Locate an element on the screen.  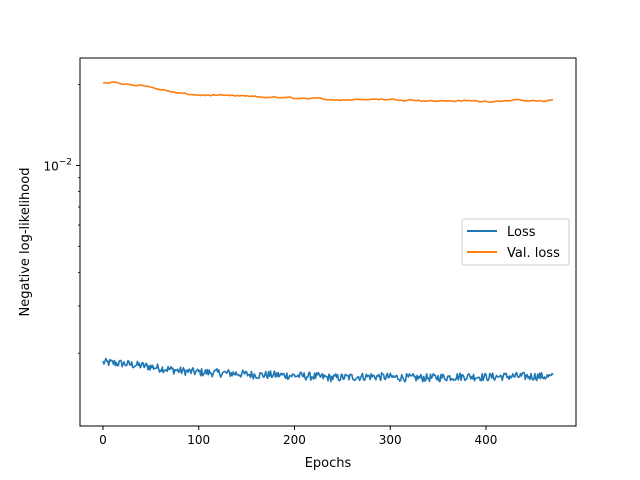
x-tick-label: 400 is located at coordinates (486, 440).